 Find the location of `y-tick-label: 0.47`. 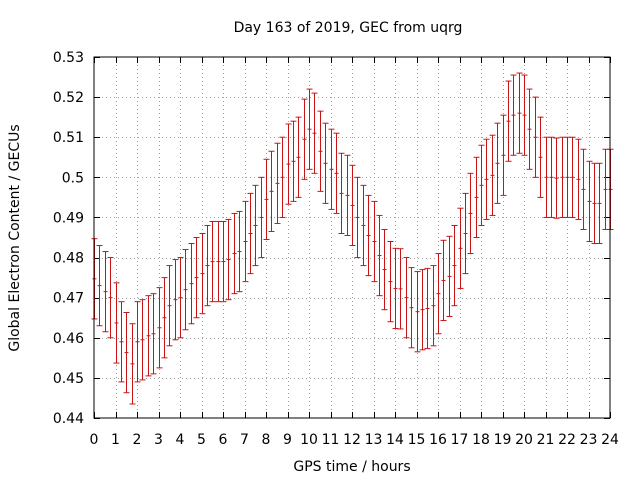

y-tick-label: 0.47 is located at coordinates (68, 299).